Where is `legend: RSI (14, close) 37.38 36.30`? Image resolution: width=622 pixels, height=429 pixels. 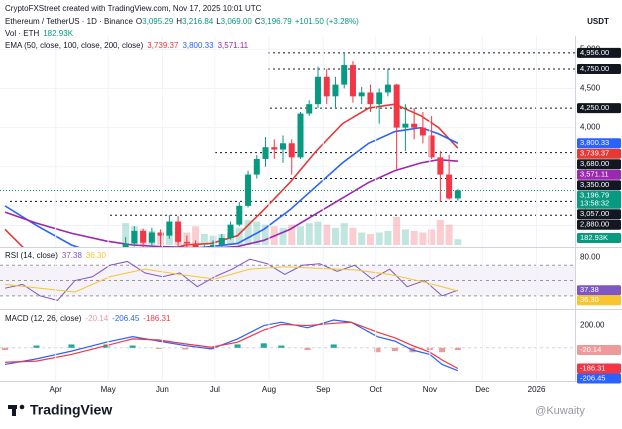
legend: RSI (14, close) 37.38 36.30 is located at coordinates (56, 255).